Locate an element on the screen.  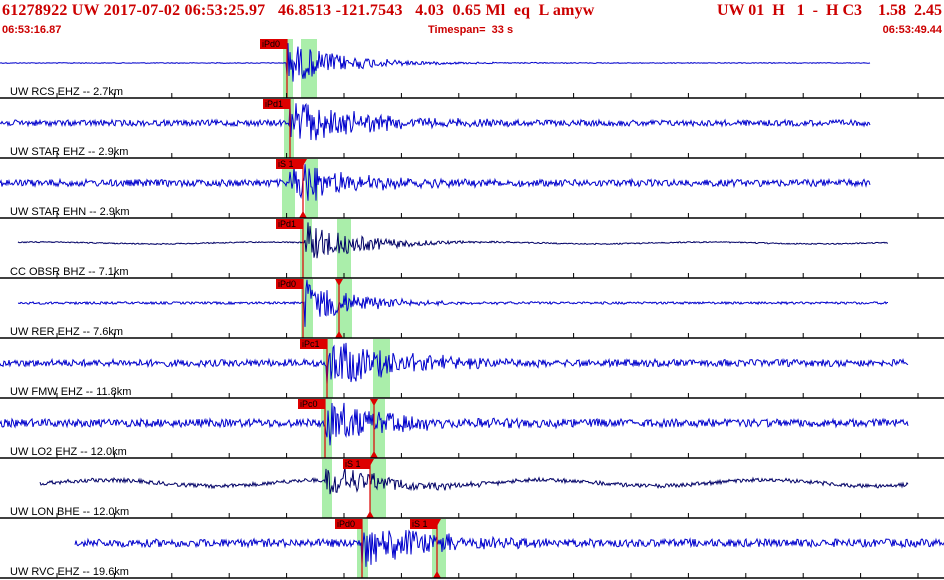
pick-label: iPc0 is located at coordinates (309, 404).